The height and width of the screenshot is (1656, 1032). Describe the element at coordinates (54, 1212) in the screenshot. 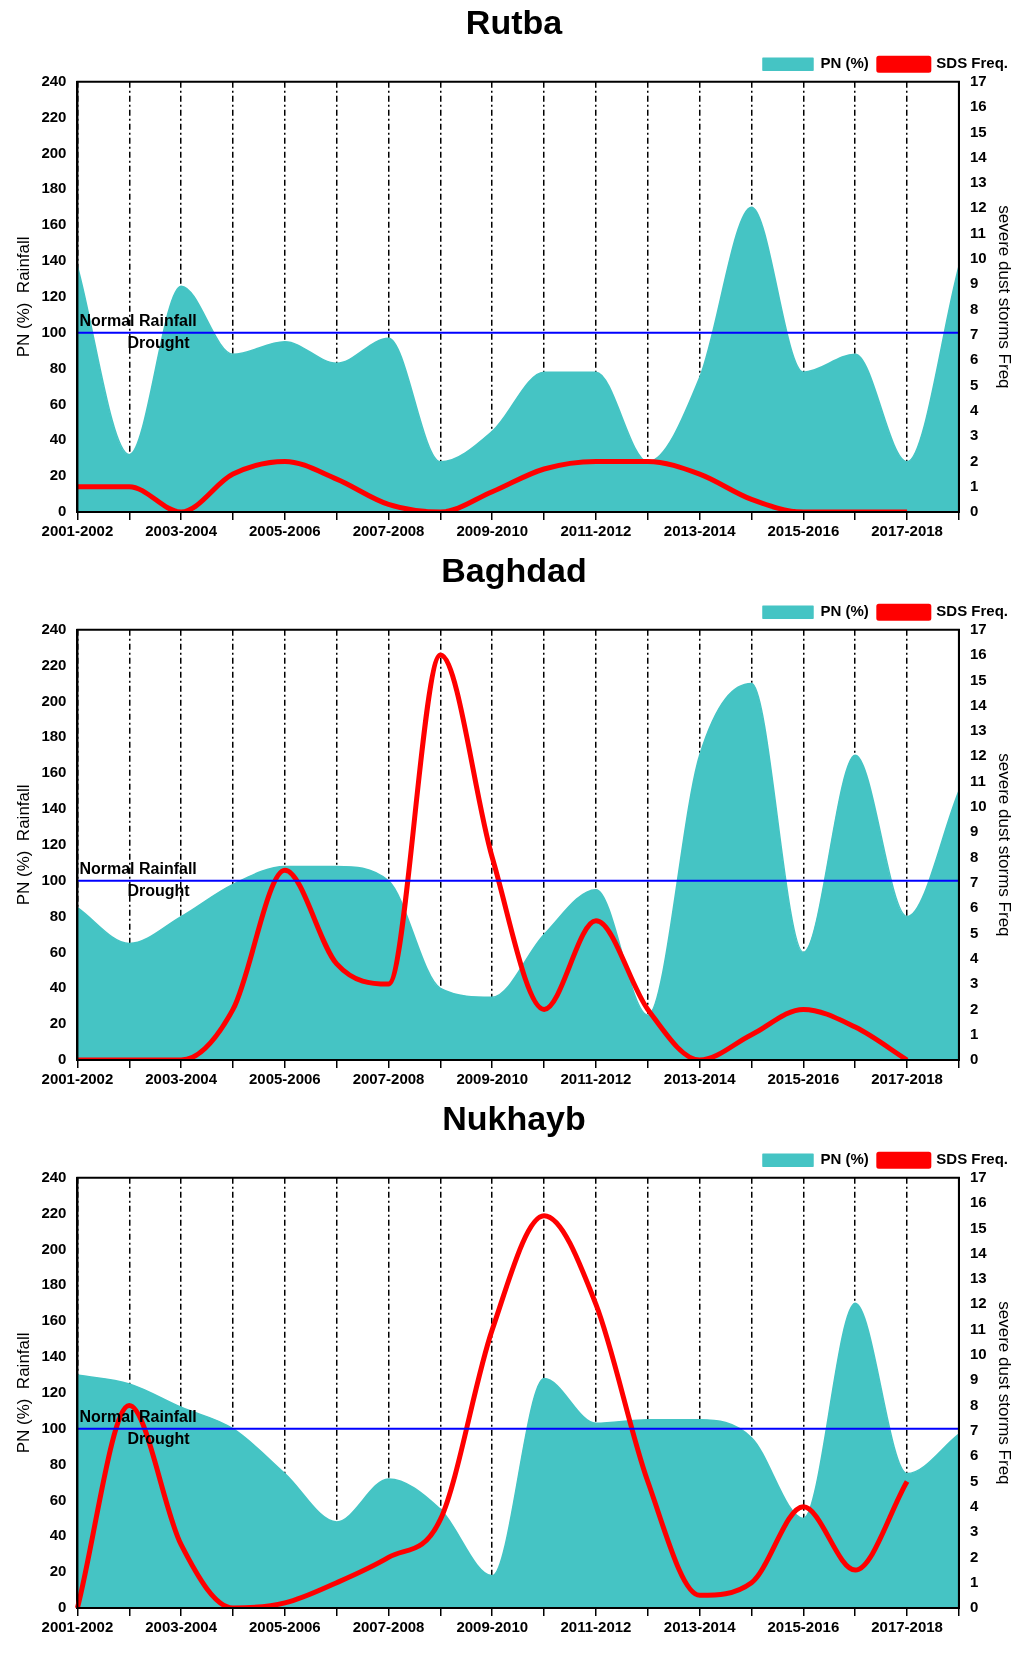

I see `y-tick-label: 220` at that location.